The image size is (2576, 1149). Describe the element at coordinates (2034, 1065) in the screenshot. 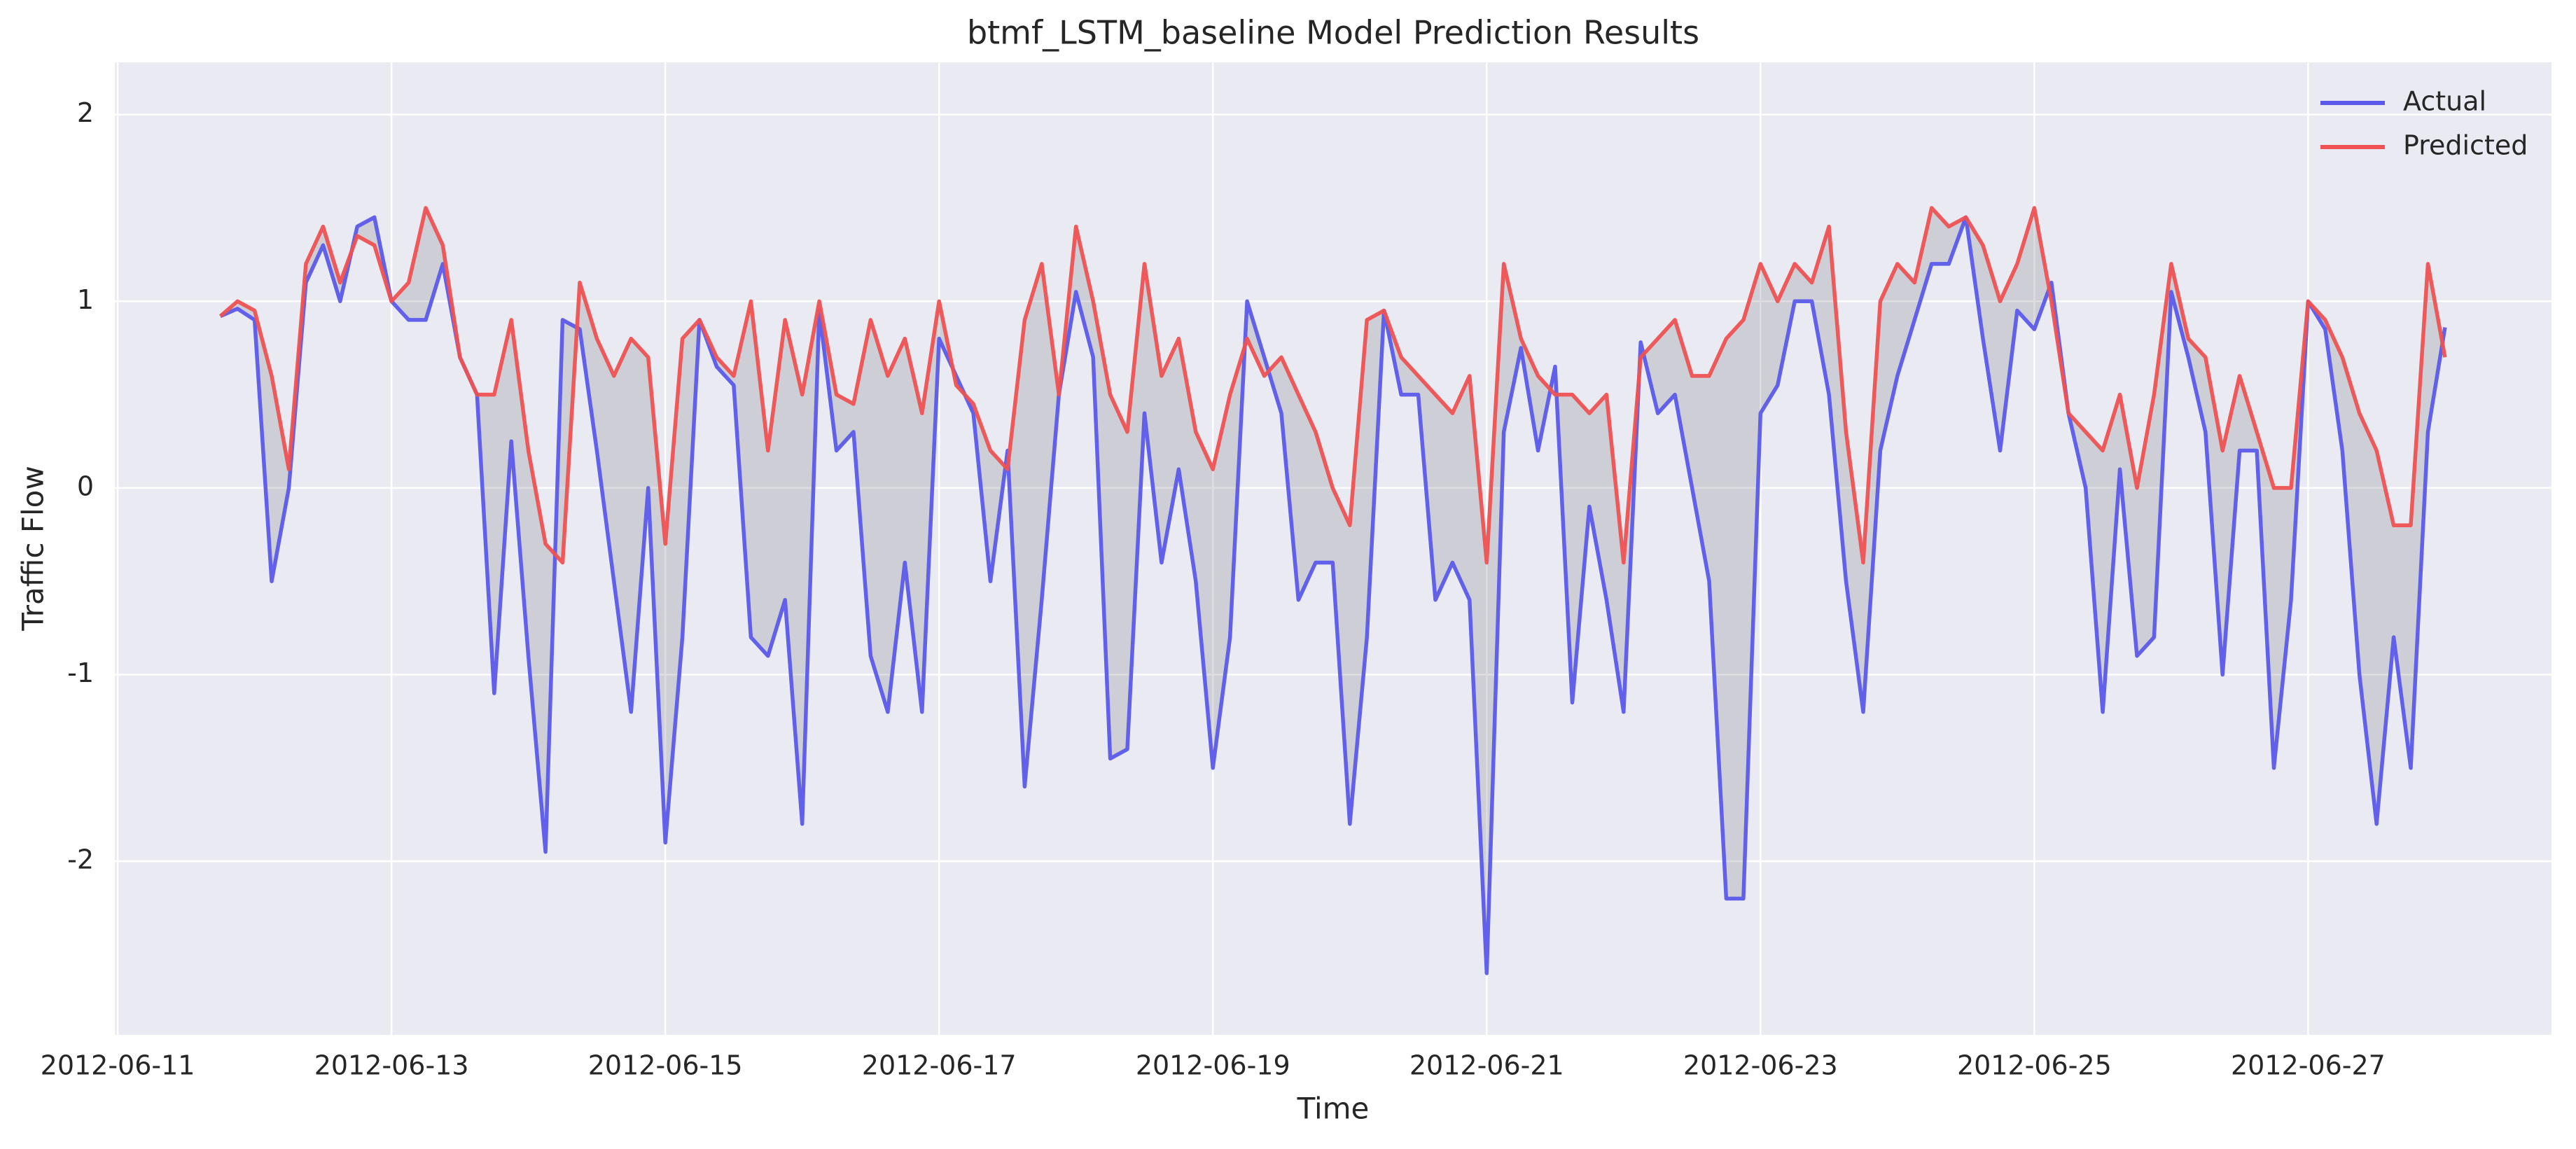

I see `x-tick-label: 2012-06-25` at that location.